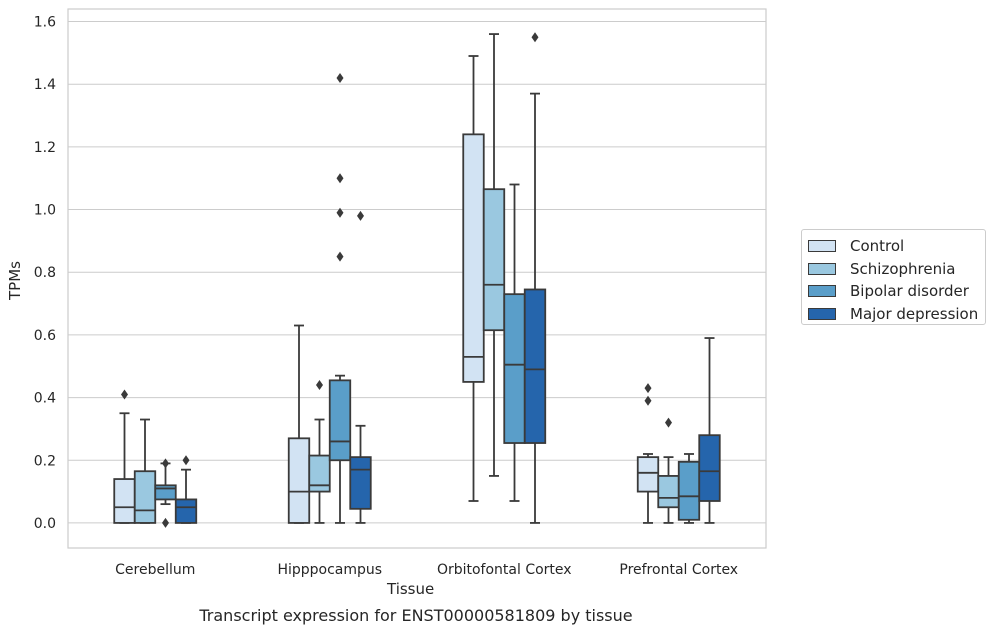  What do you see at coordinates (45, 461) in the screenshot?
I see `y-tick-label: 0.2` at bounding box center [45, 461].